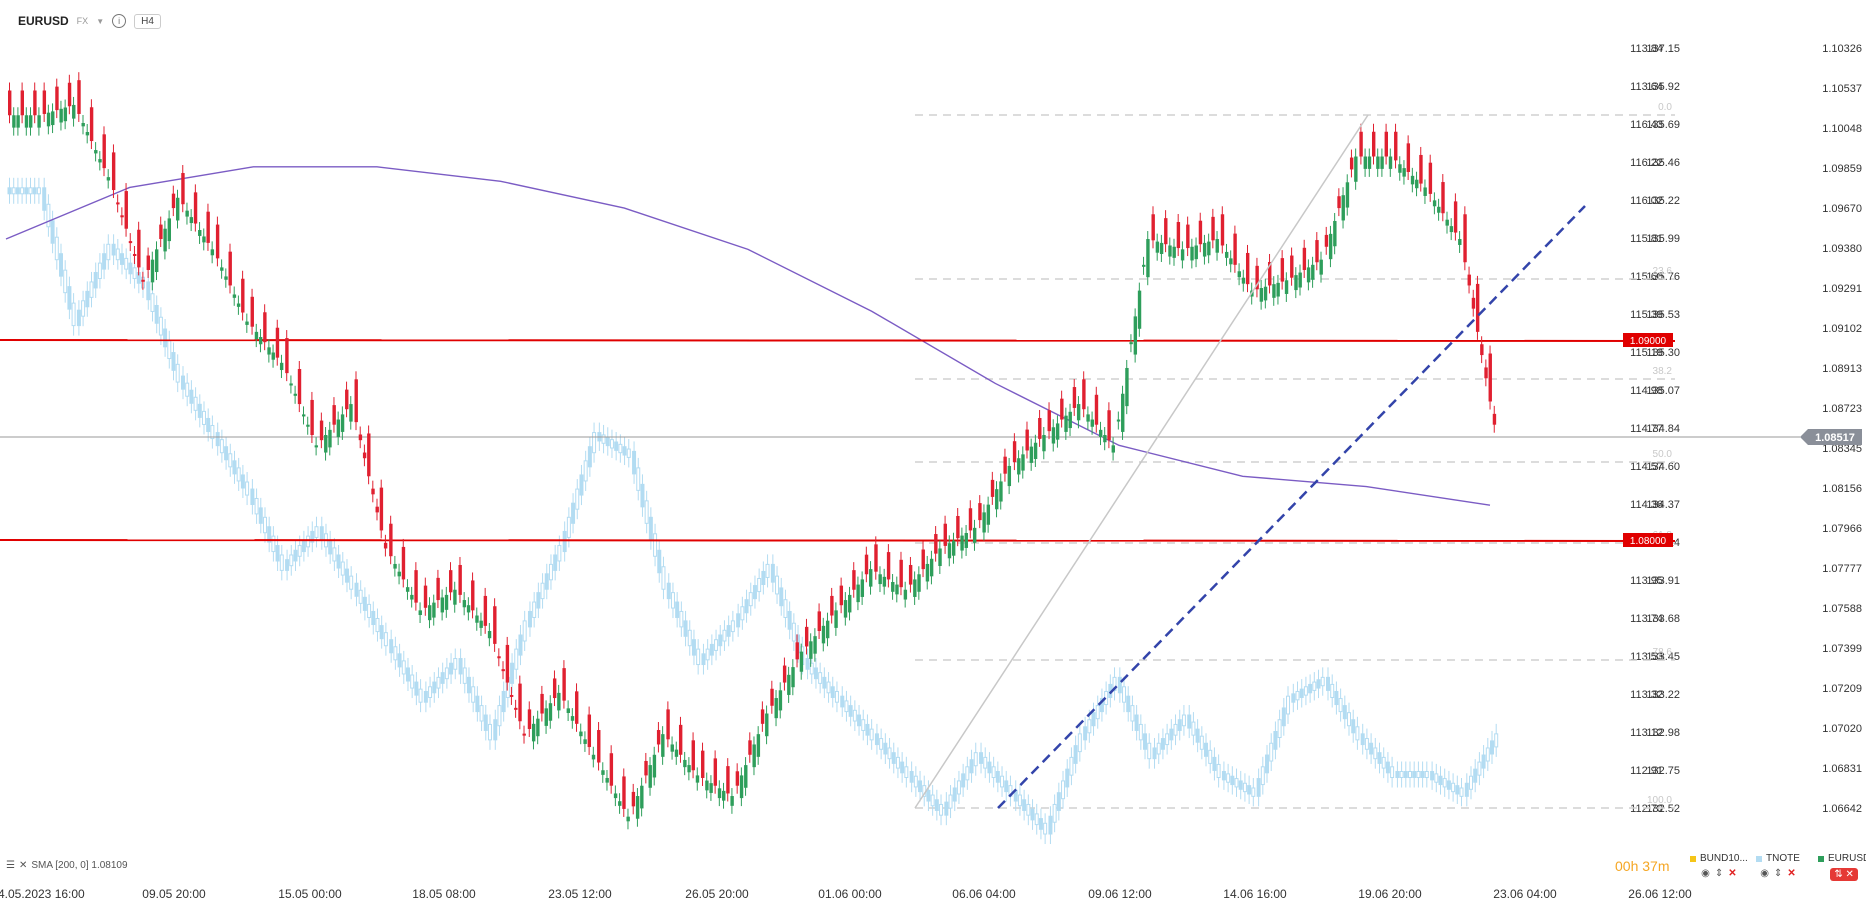 Image resolution: width=1866 pixels, height=909 pixels. Describe the element at coordinates (23, 865) in the screenshot. I see `close-icon: ✕` at that location.